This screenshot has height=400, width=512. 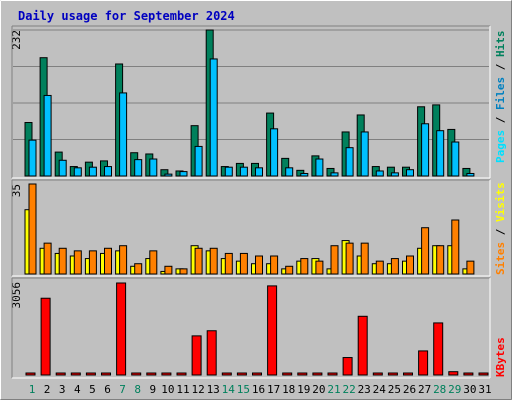 What do you see at coordinates (92, 389) in the screenshot?
I see `day-label-5: 5` at bounding box center [92, 389].